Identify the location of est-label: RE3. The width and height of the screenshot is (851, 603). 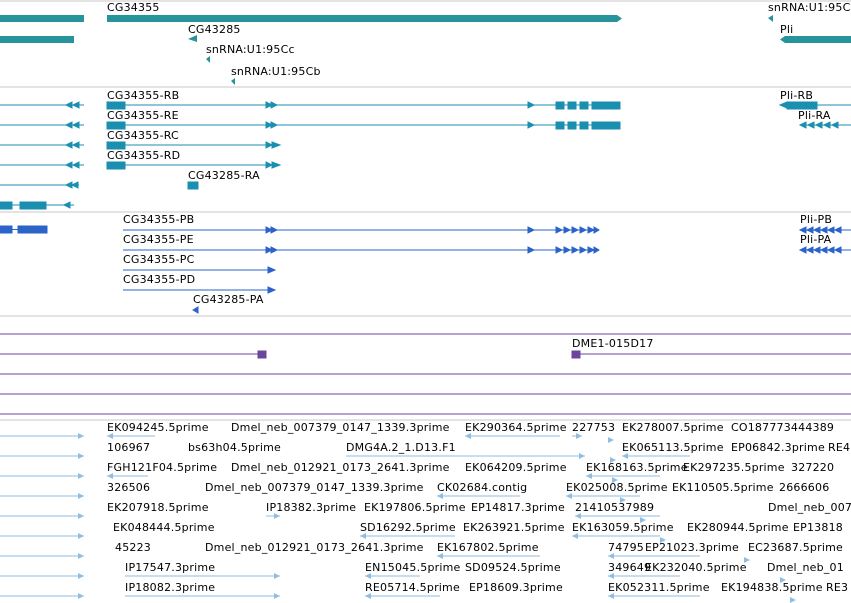
(837, 587).